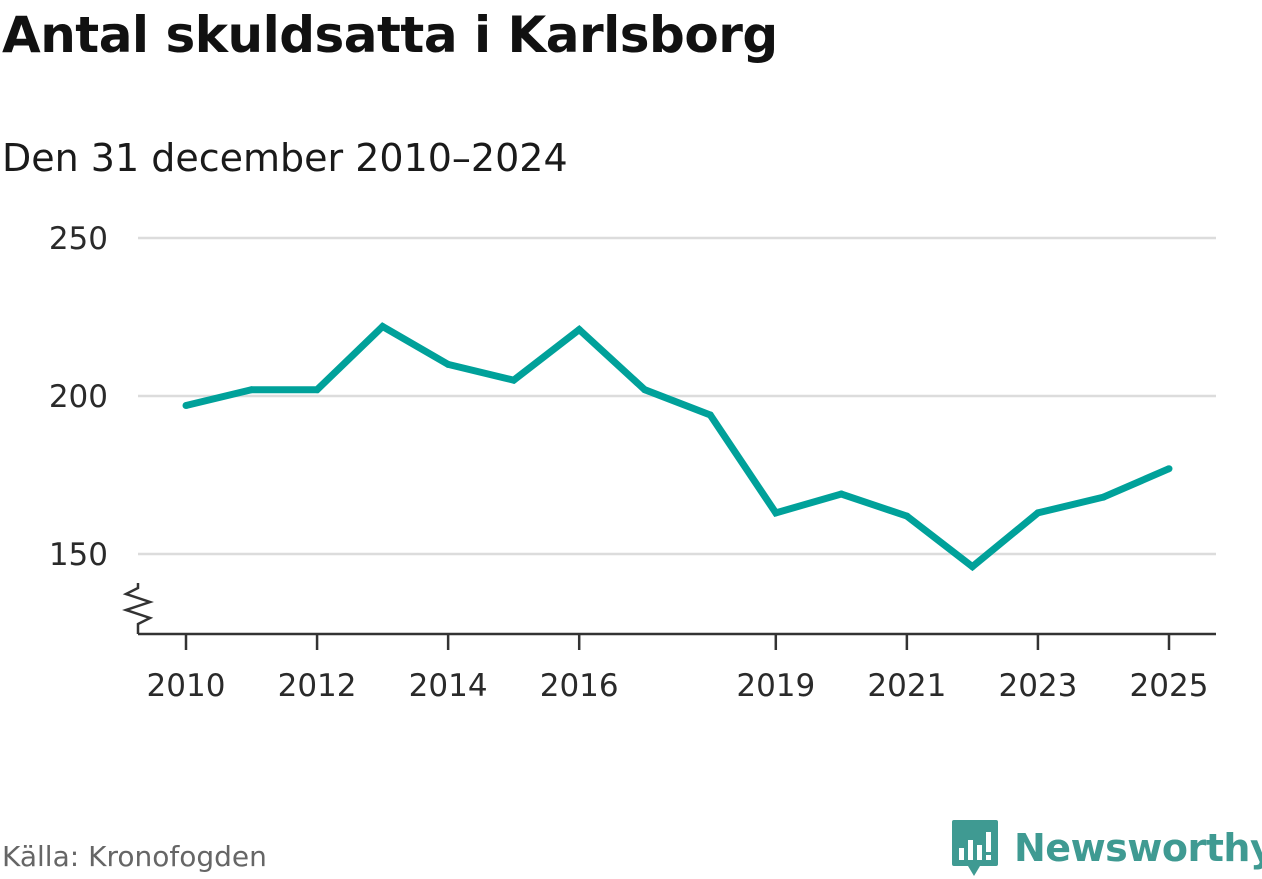  I want to click on y-axis-ticks: 150 200 250, so click(78, 397).